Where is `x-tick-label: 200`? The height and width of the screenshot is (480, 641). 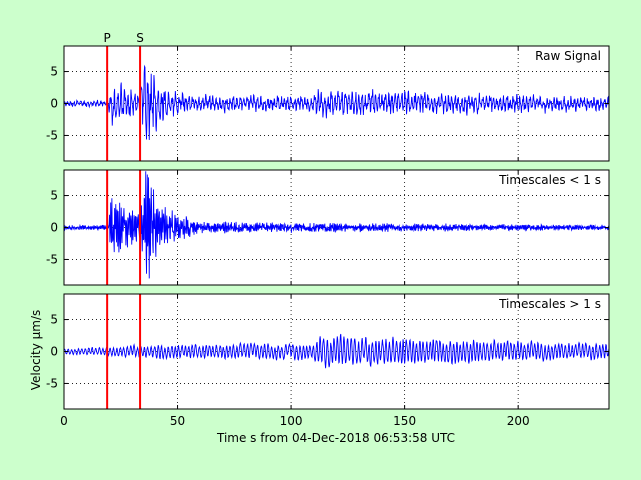
x-tick-label: 200 is located at coordinates (518, 421).